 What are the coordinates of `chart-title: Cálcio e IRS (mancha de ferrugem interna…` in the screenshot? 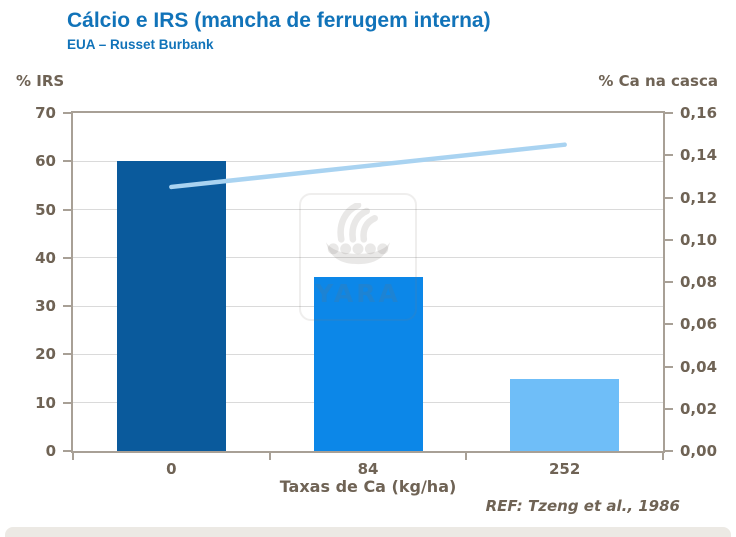 It's located at (279, 20).